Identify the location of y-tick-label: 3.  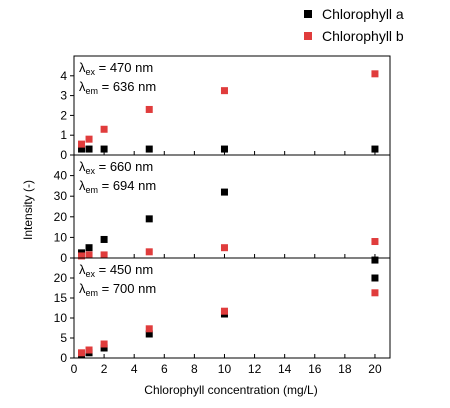
(63, 96).